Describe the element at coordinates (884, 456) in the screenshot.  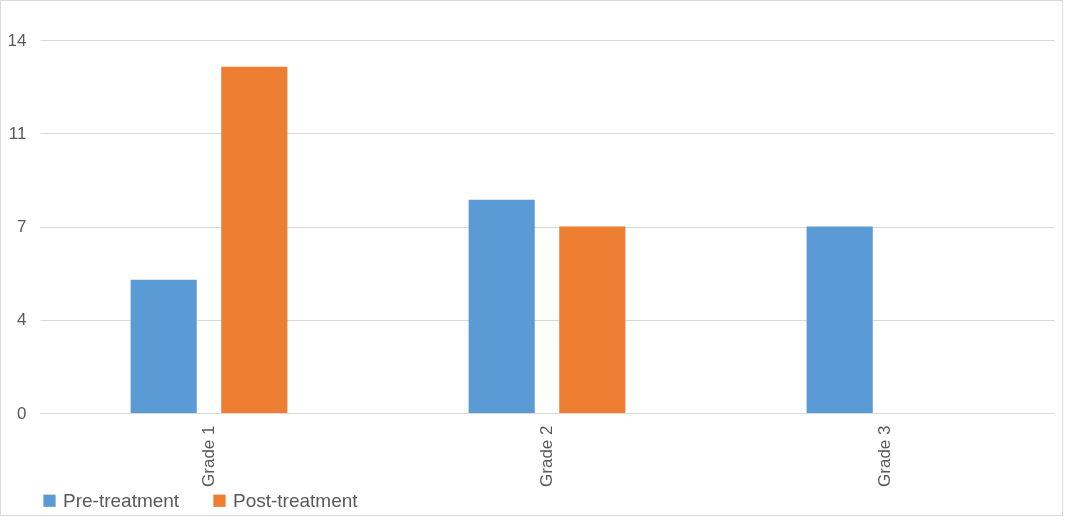
I see `x-tick-label: Grade 3` at that location.